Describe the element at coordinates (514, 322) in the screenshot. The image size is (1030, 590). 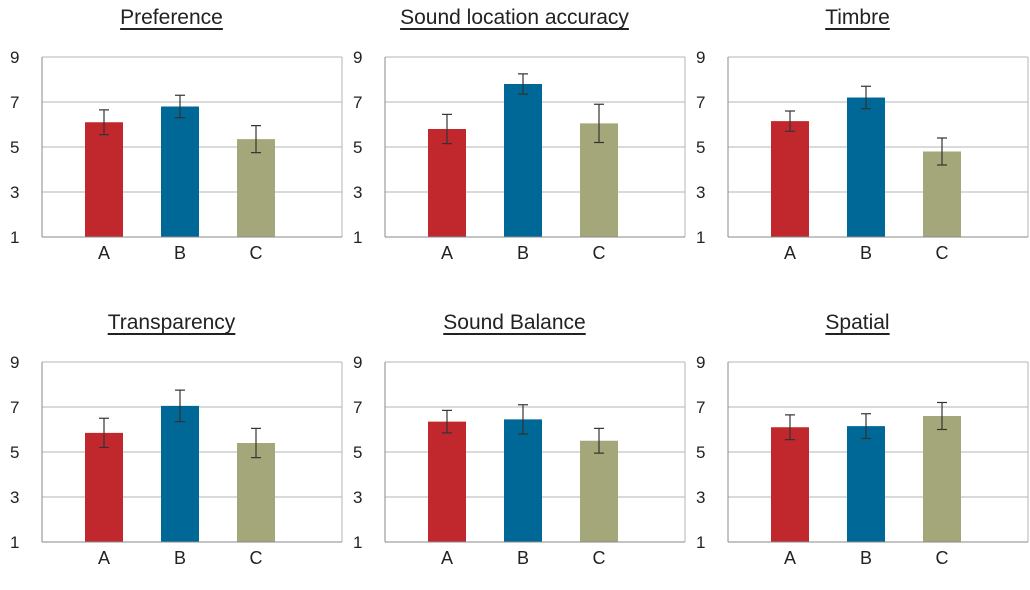
I see `chart-title: Sound Balance` at that location.